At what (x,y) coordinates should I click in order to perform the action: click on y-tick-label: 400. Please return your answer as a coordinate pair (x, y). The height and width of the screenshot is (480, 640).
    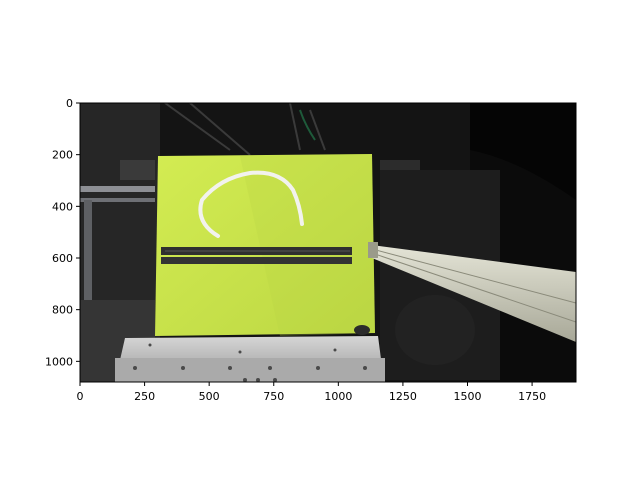
    Looking at the image, I should click on (62, 206).